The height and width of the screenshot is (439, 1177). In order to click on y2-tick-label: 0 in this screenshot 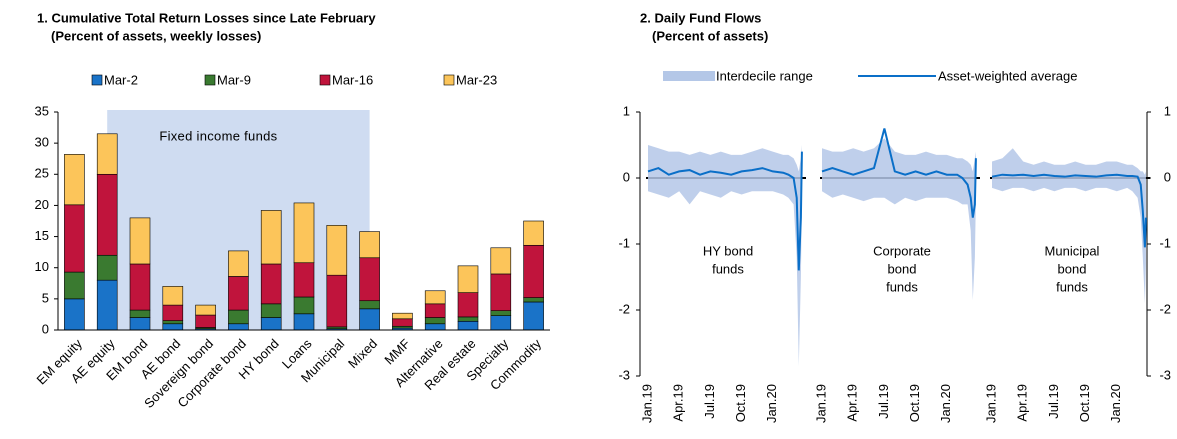, I will do `click(1167, 176)`.